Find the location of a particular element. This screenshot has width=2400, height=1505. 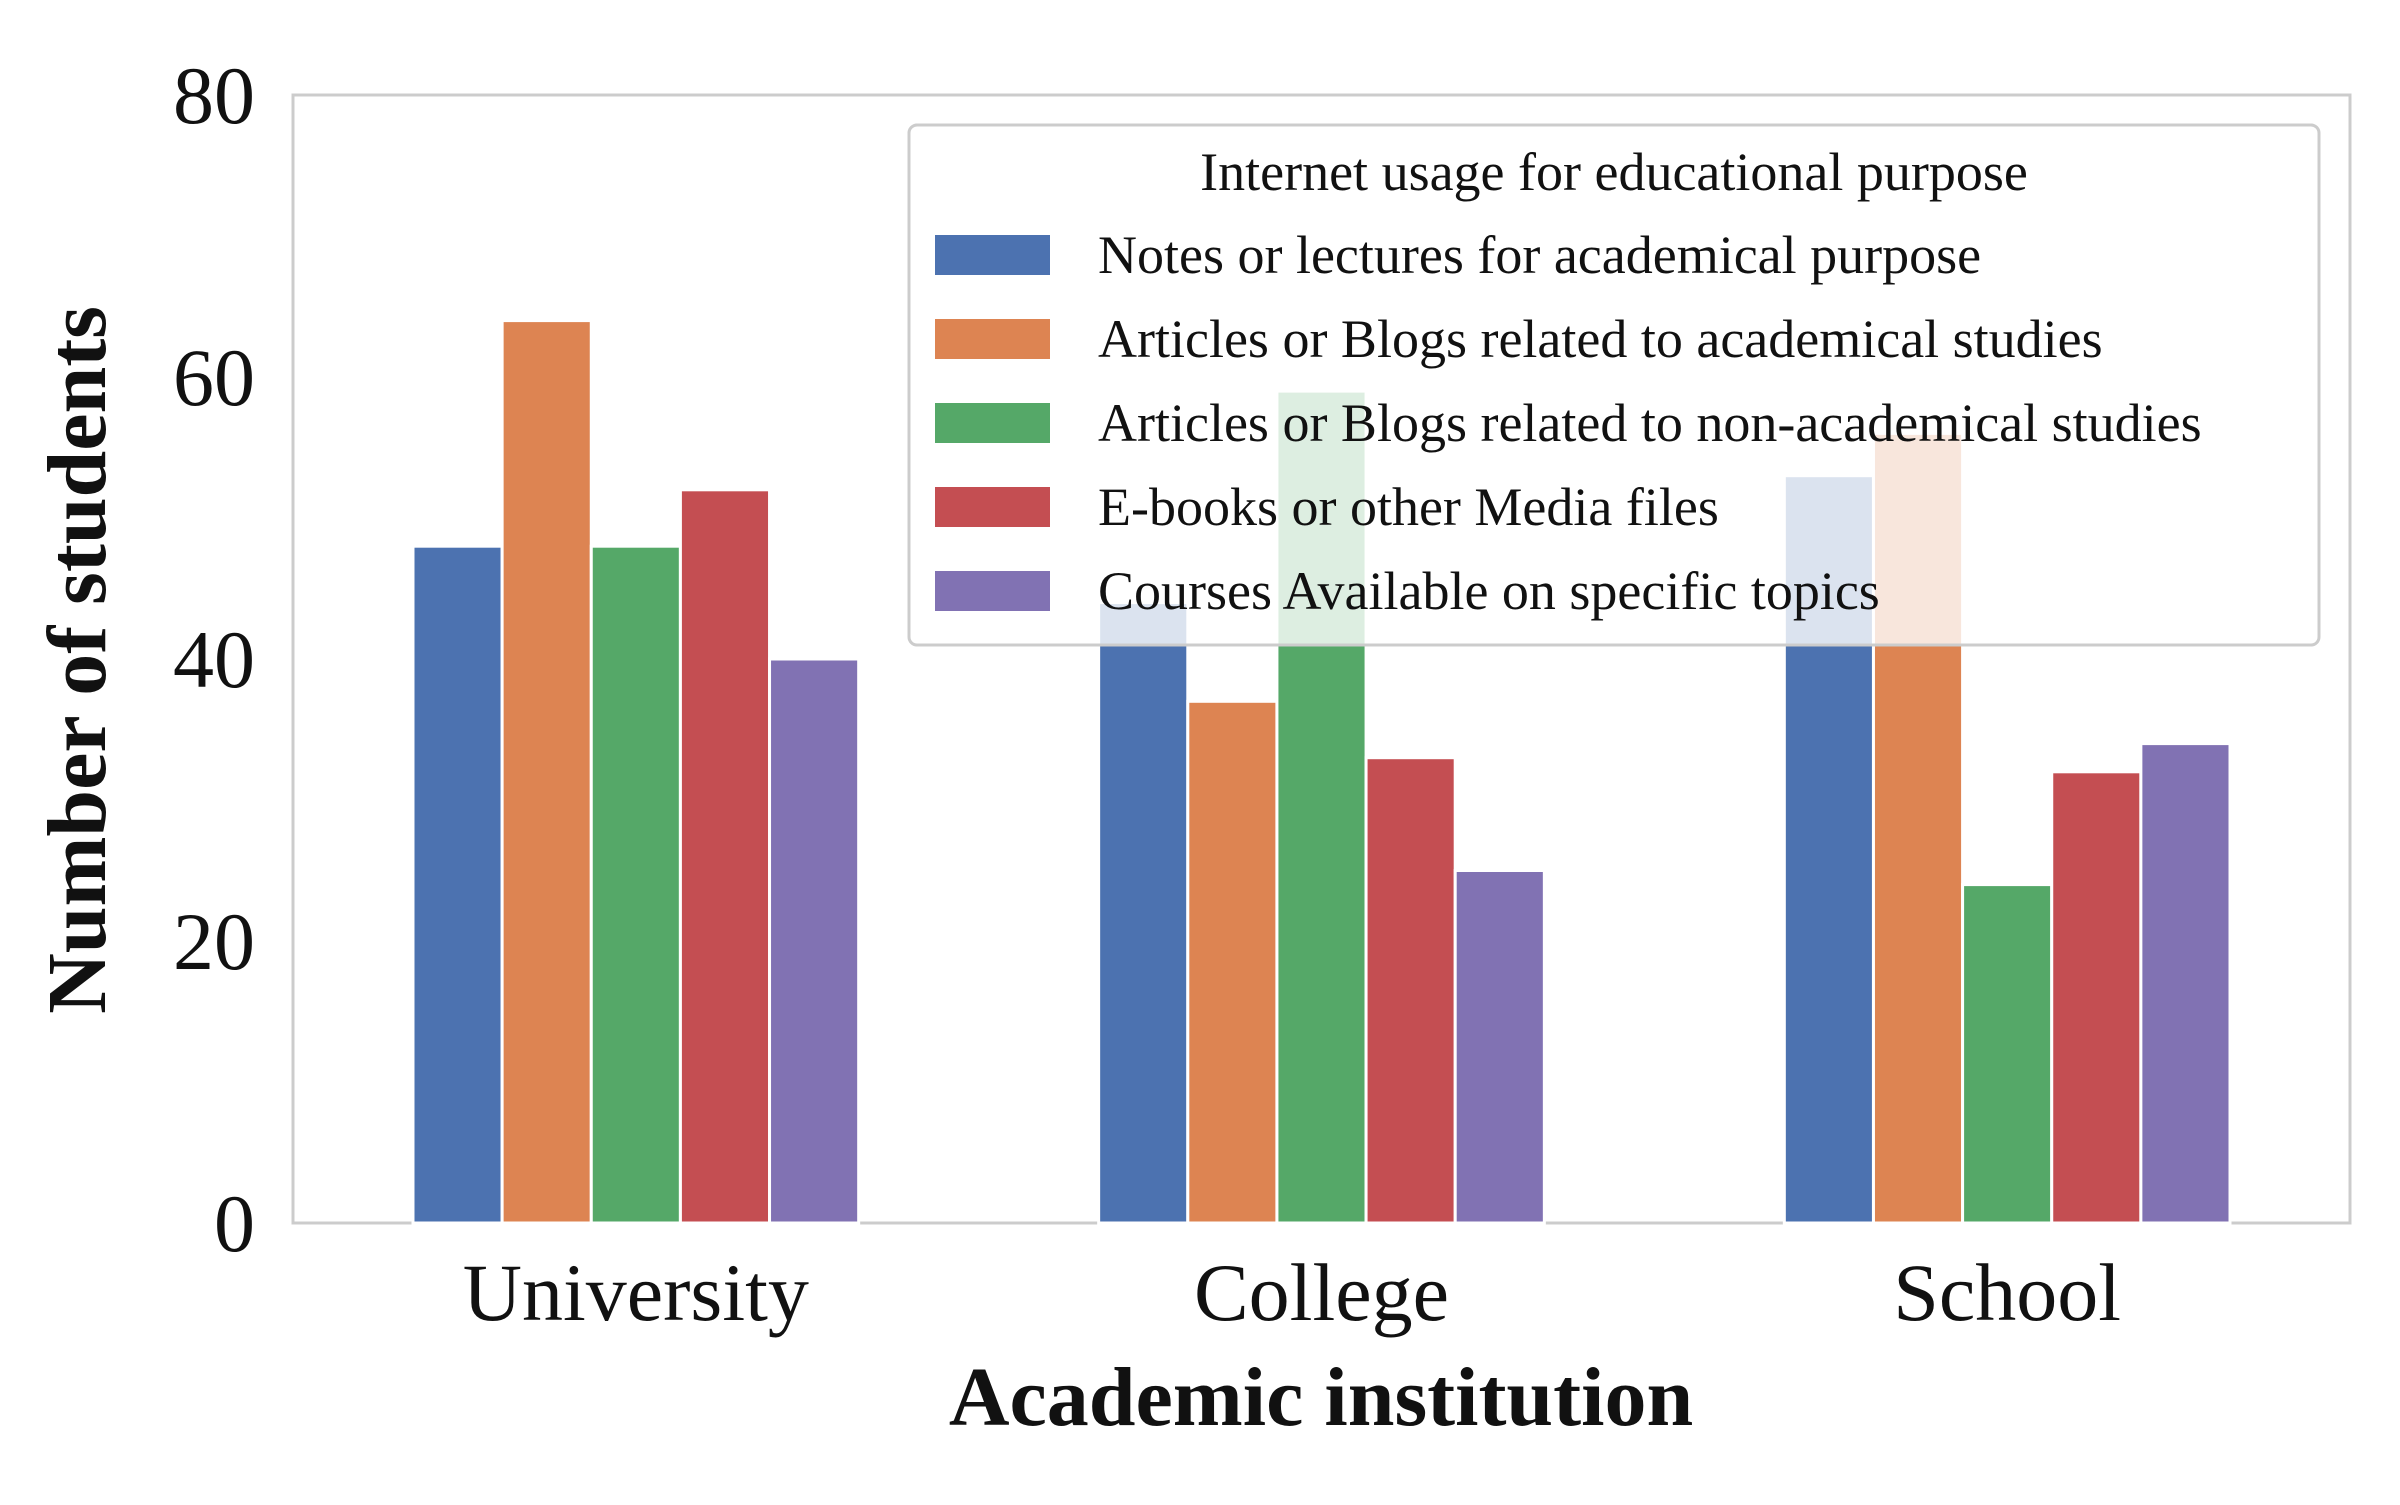

x-axis-title: Academic institution is located at coordinates (1321, 1397).